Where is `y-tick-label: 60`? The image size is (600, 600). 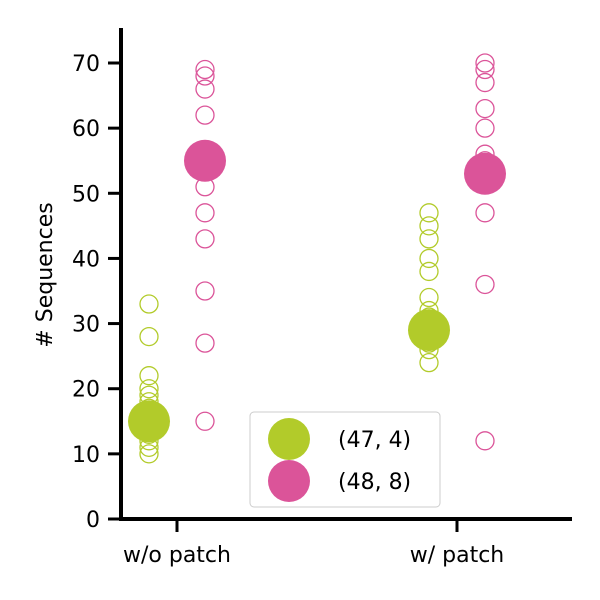
y-tick-label: 60 is located at coordinates (86, 129).